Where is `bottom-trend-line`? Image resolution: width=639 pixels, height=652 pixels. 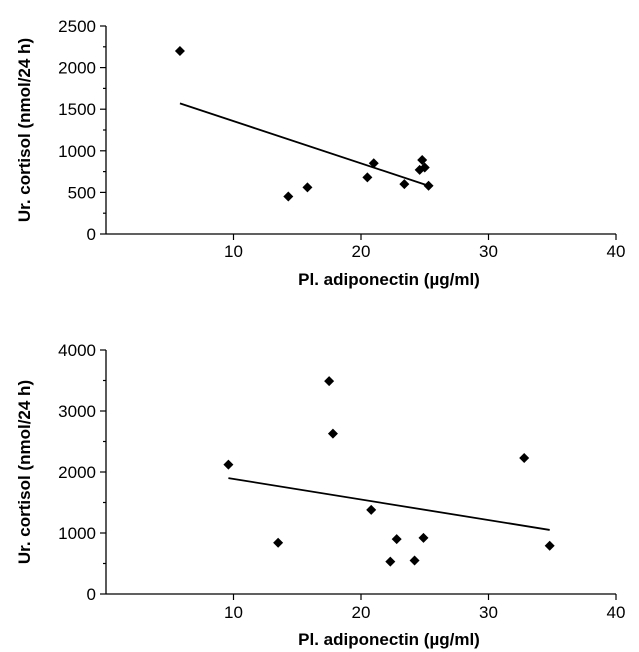
bottom-trend-line is located at coordinates (389, 504).